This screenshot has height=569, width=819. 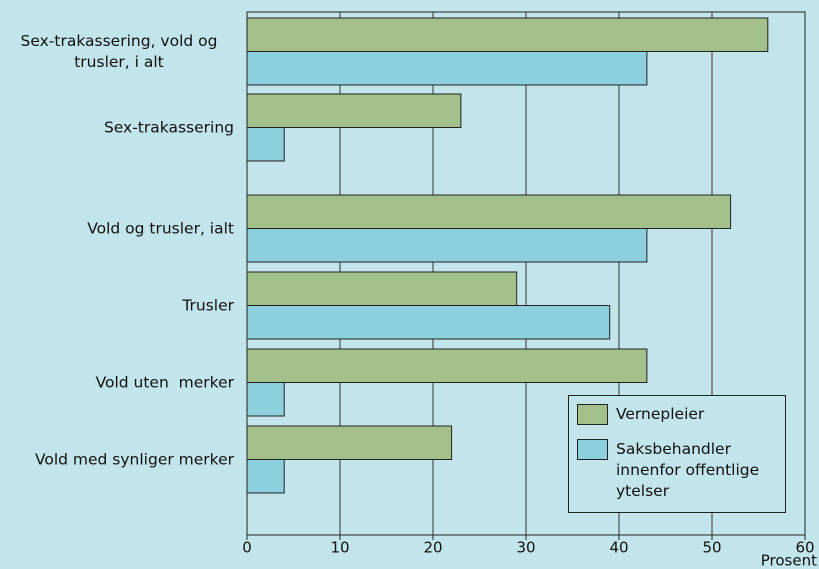 What do you see at coordinates (618, 548) in the screenshot?
I see `x-tick-label: 40` at bounding box center [618, 548].